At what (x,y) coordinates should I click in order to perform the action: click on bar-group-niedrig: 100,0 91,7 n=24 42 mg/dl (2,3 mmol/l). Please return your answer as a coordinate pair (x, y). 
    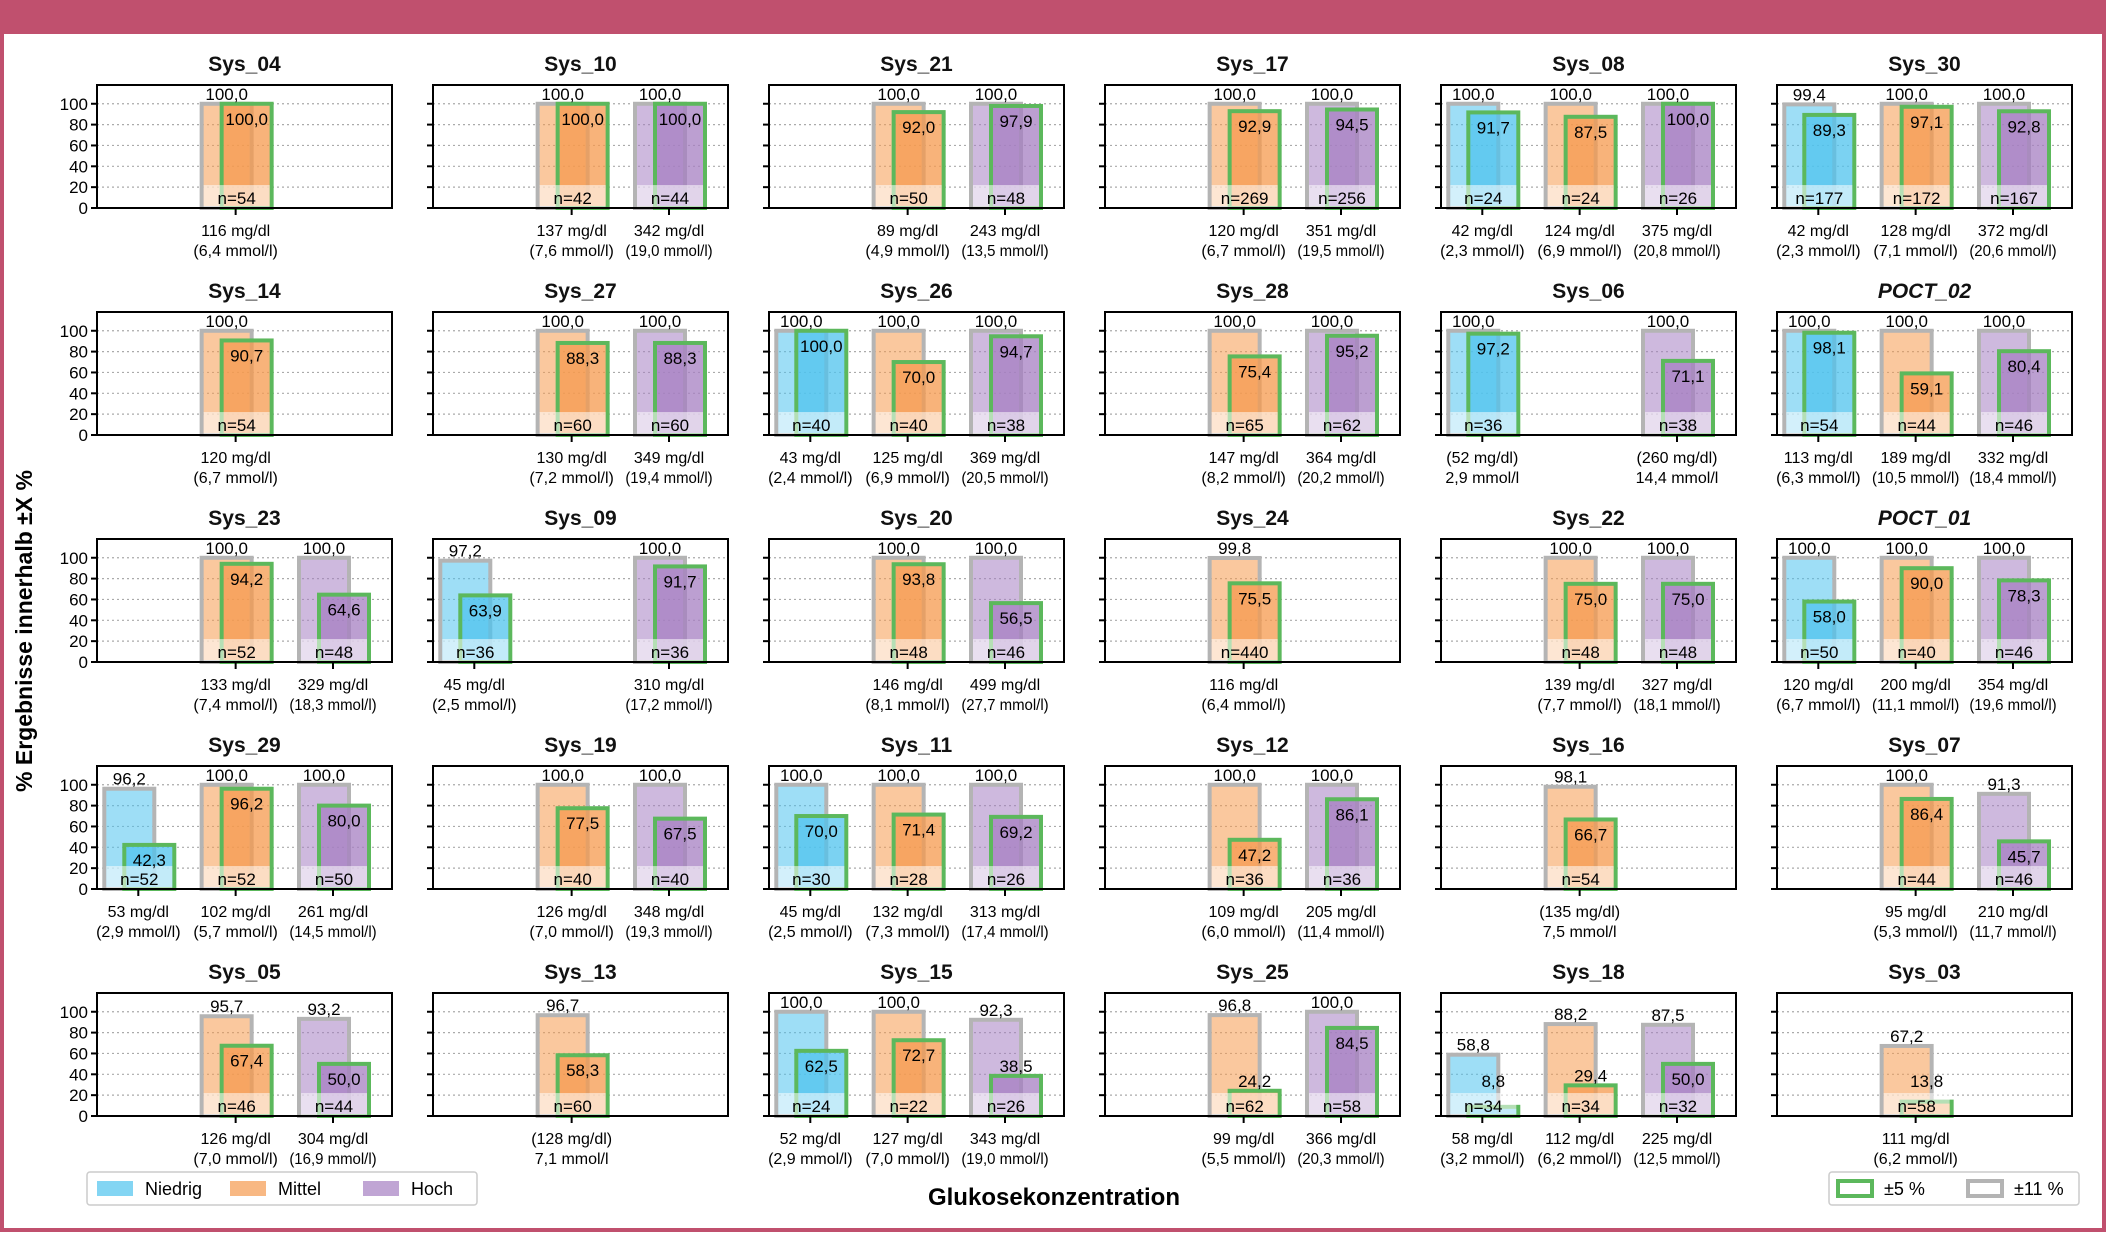
    Looking at the image, I should click on (1482, 172).